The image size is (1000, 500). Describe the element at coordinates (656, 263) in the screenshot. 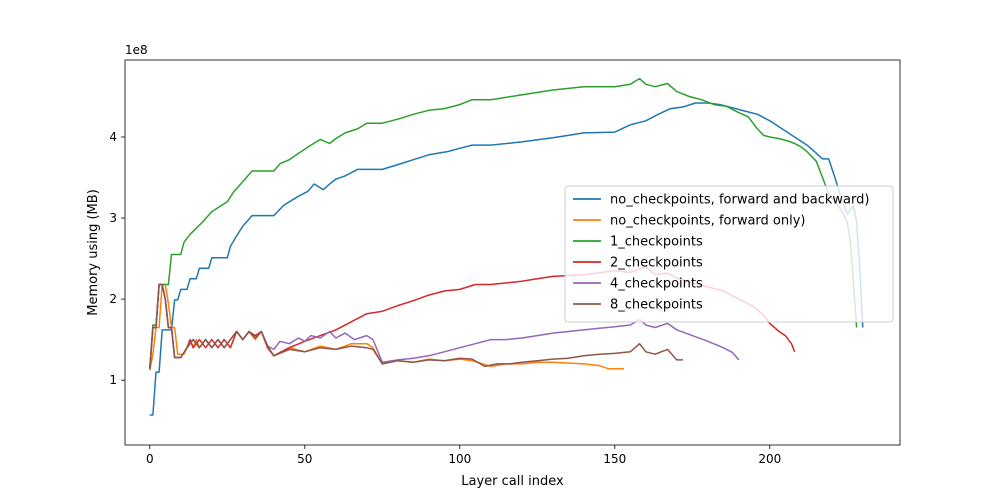

I see `legend-entry: 2_checkpoints` at that location.